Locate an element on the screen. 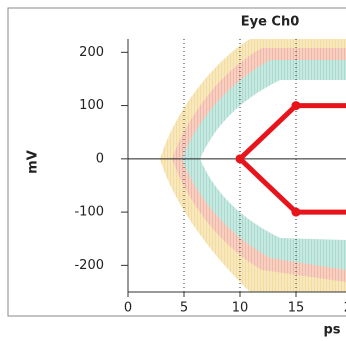 Image resolution: width=346 pixels, height=341 pixels. y-tick-label: -100 is located at coordinates (89, 212).